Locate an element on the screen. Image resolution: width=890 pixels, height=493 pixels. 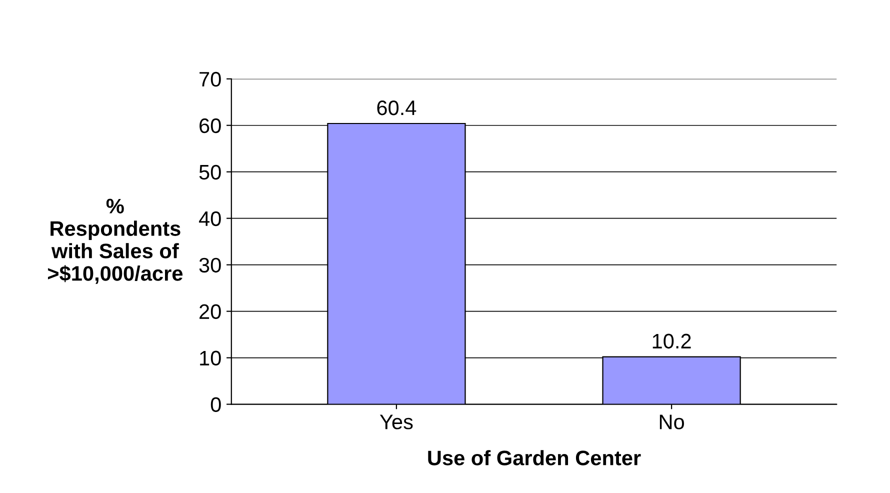
data-label: 60.4 is located at coordinates (396, 108).